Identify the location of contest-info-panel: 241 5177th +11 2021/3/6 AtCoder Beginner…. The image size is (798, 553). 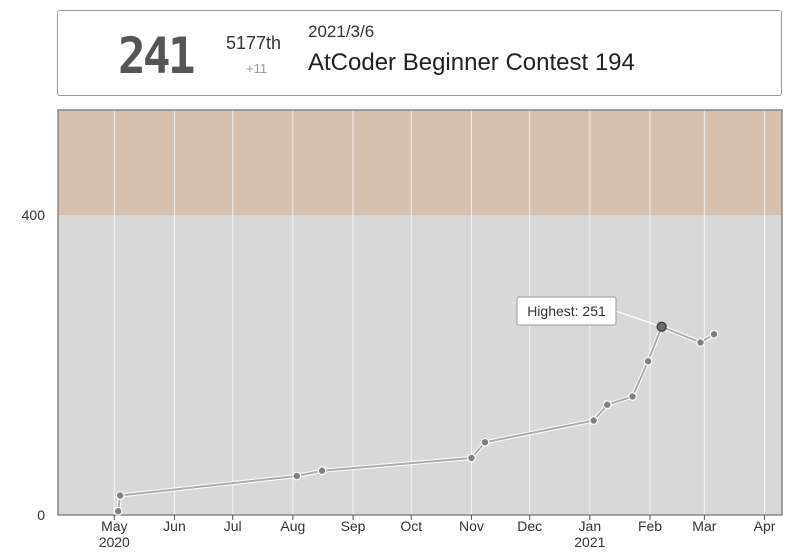
(419, 53).